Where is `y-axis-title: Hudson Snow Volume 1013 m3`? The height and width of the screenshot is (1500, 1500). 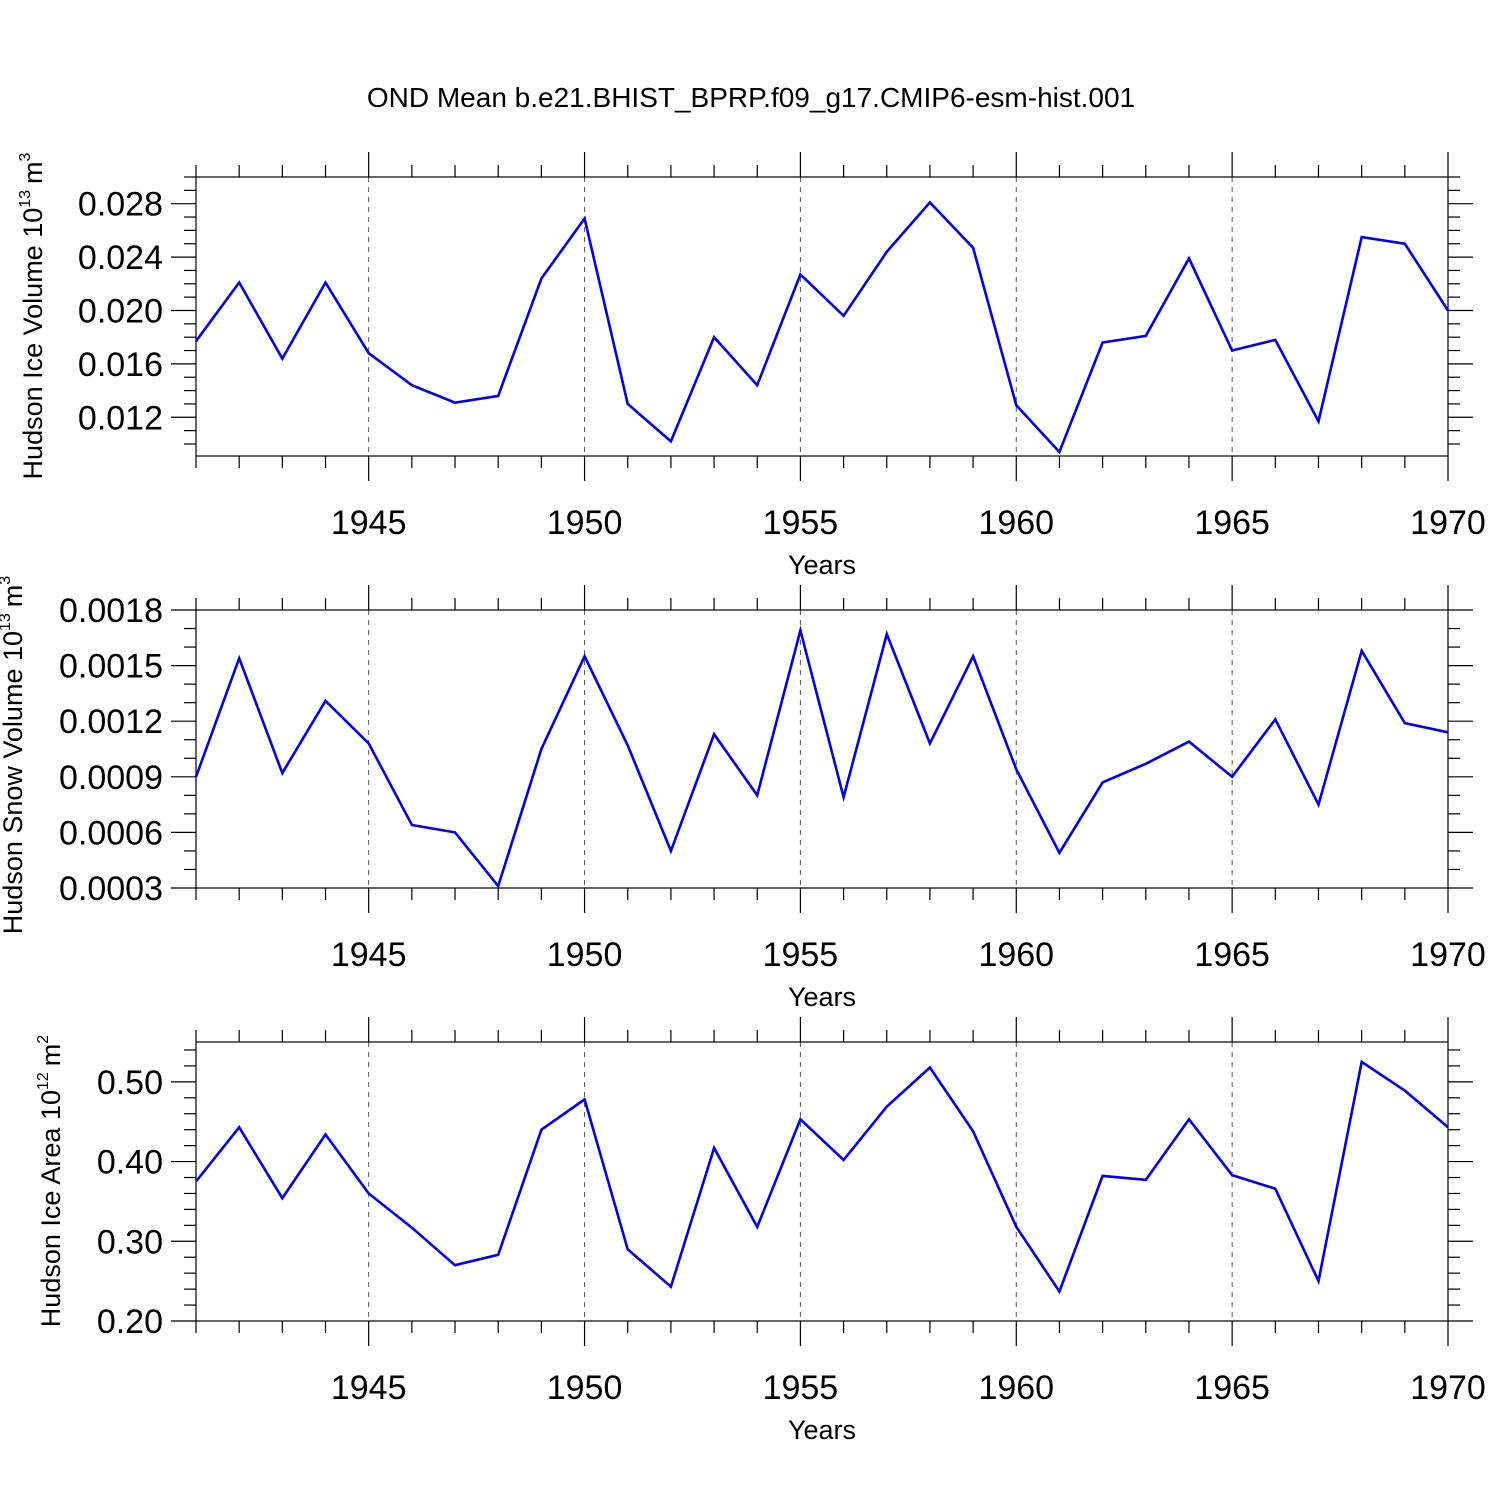
y-axis-title: Hudson Snow Volume 1013 m3 is located at coordinates (14, 755).